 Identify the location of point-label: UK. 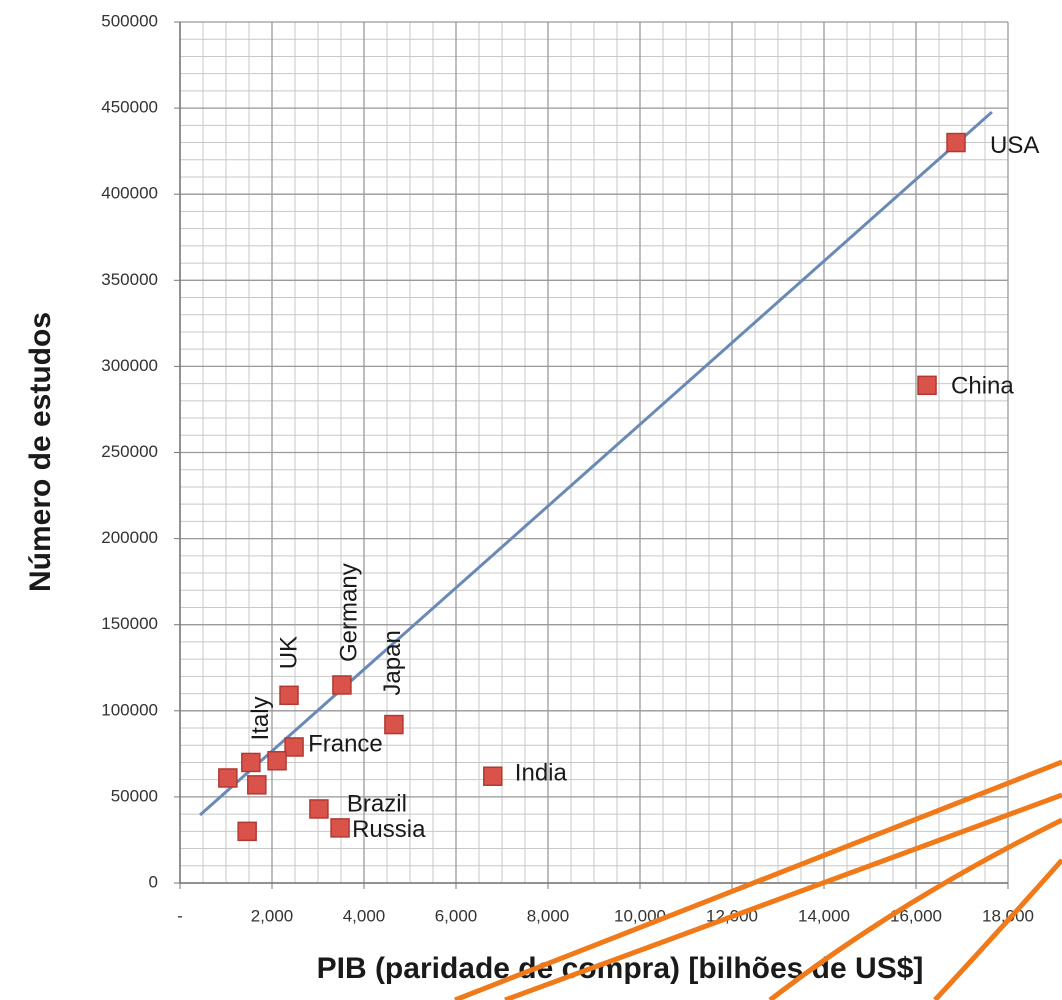
(288, 652).